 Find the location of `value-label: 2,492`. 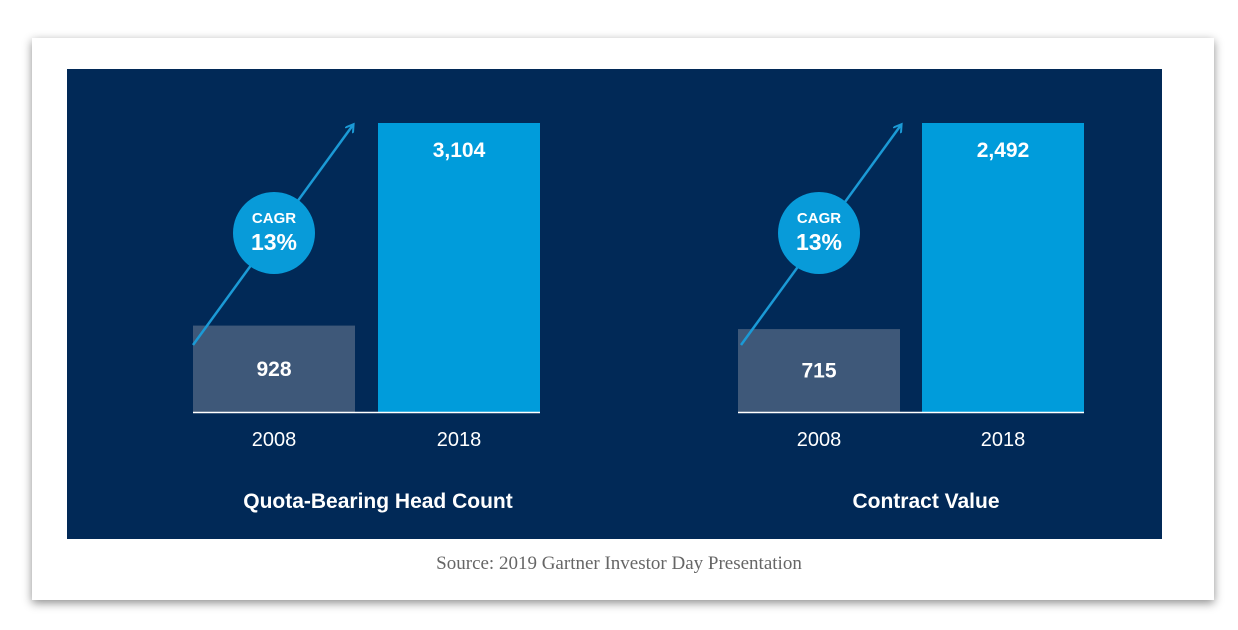

value-label: 2,492 is located at coordinates (1003, 150).